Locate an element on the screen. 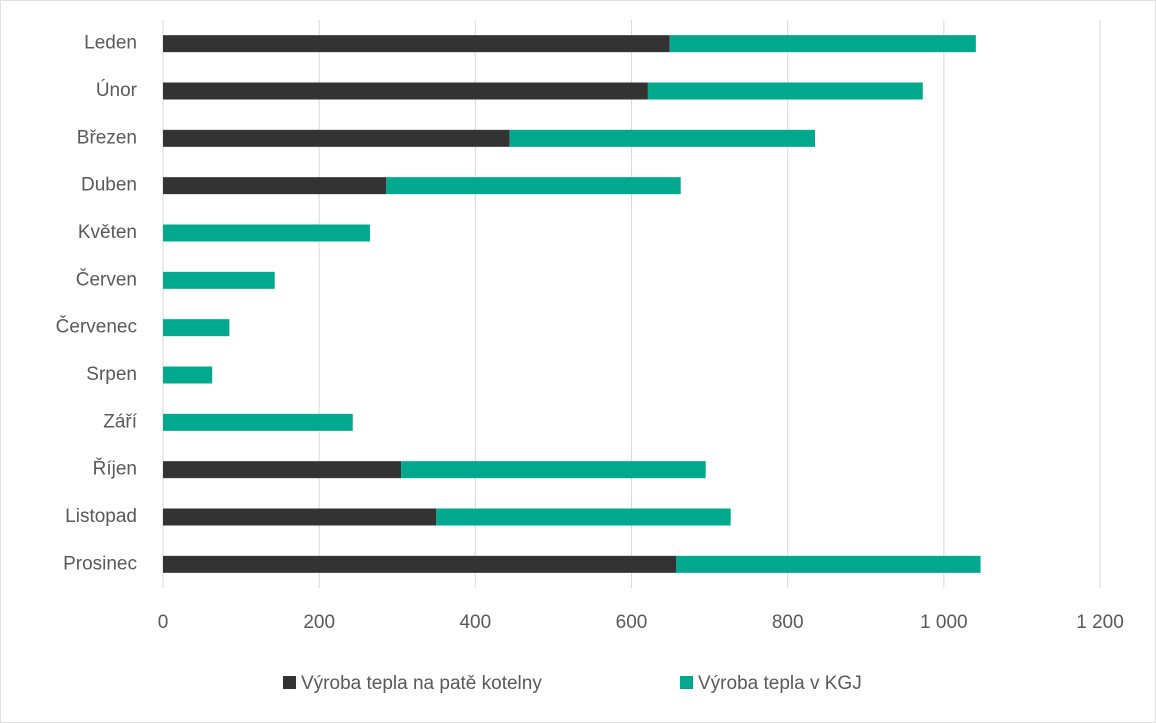 This screenshot has height=723, width=1156. x-tick-label: 800 is located at coordinates (788, 622).